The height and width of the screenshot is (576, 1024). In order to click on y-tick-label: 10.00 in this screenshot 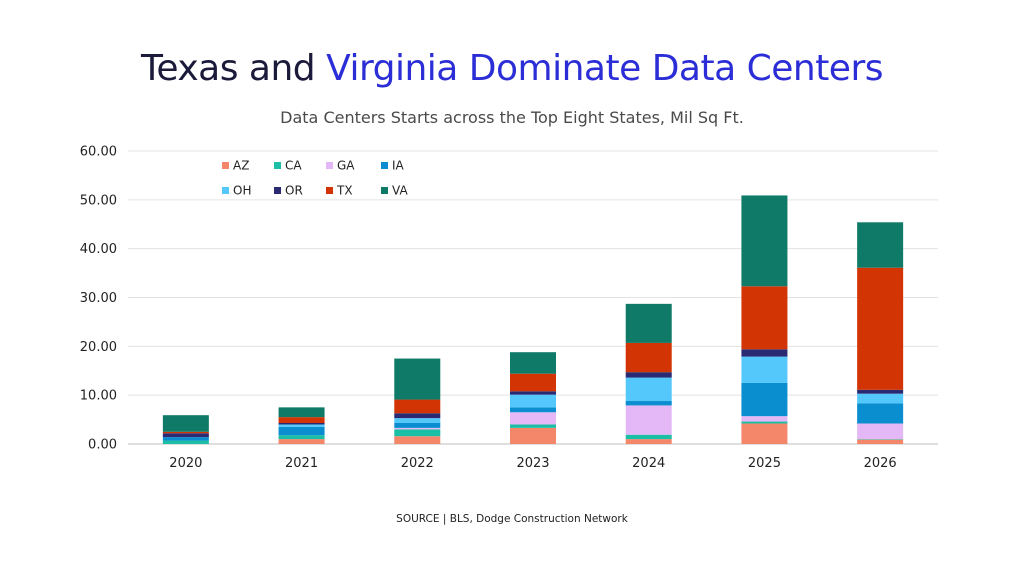, I will do `click(98, 396)`.